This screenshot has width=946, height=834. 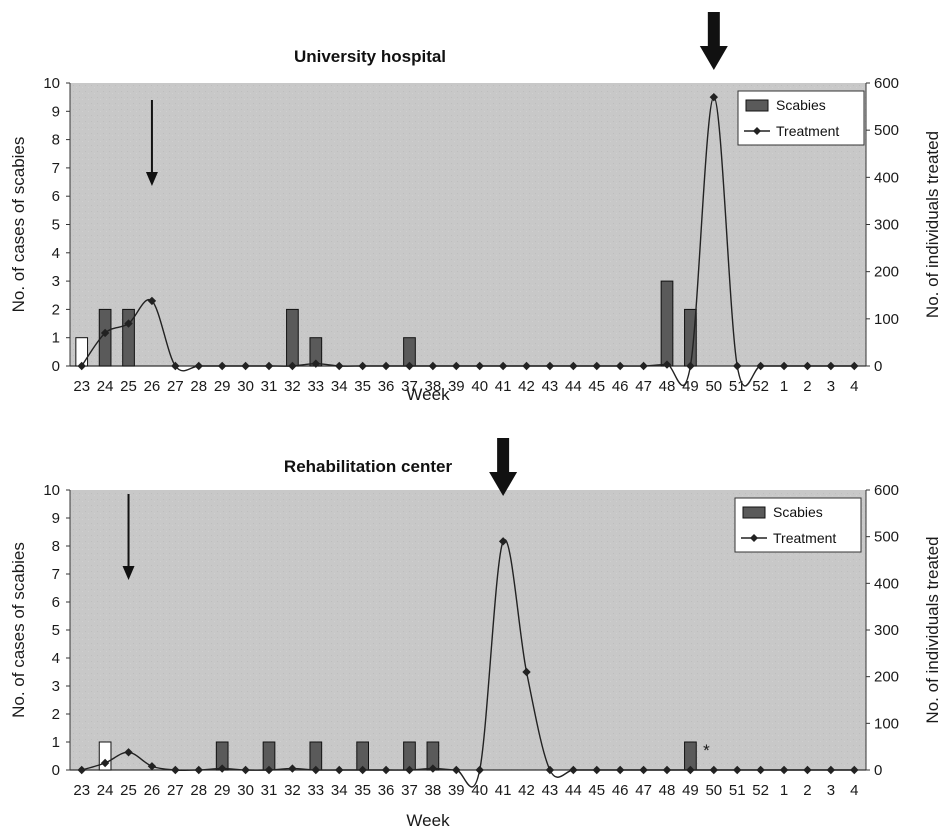 What do you see at coordinates (801, 118) in the screenshot?
I see `legend: Scabies Treatment` at bounding box center [801, 118].